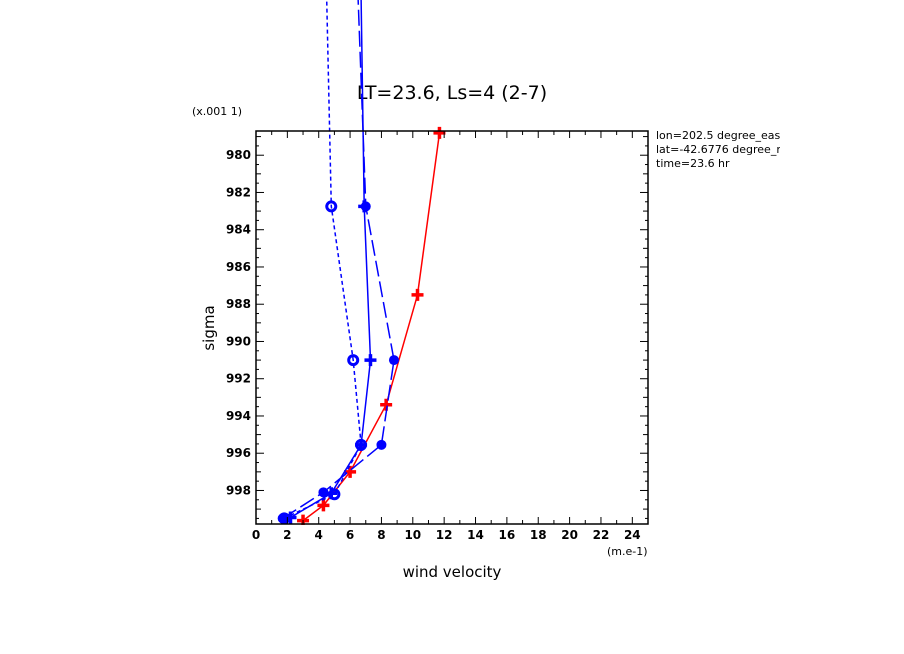 Image resolution: width=904 pixels, height=654 pixels. Describe the element at coordinates (287, 535) in the screenshot. I see `x-tick-label: 2` at that location.